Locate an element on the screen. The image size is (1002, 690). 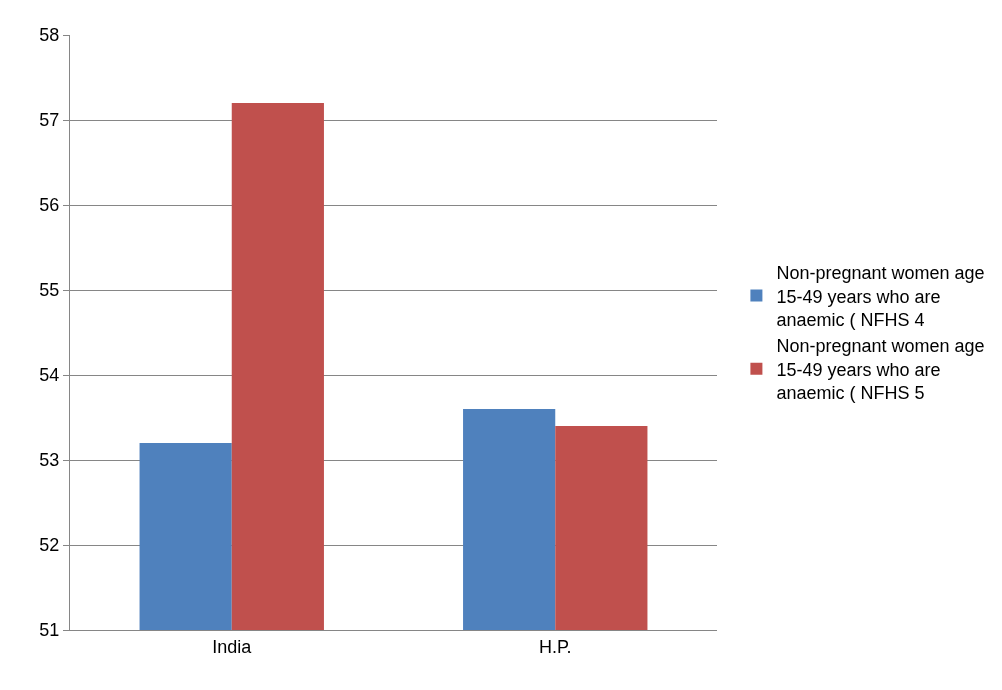
y-tick-label: 55 is located at coordinates (49, 290).